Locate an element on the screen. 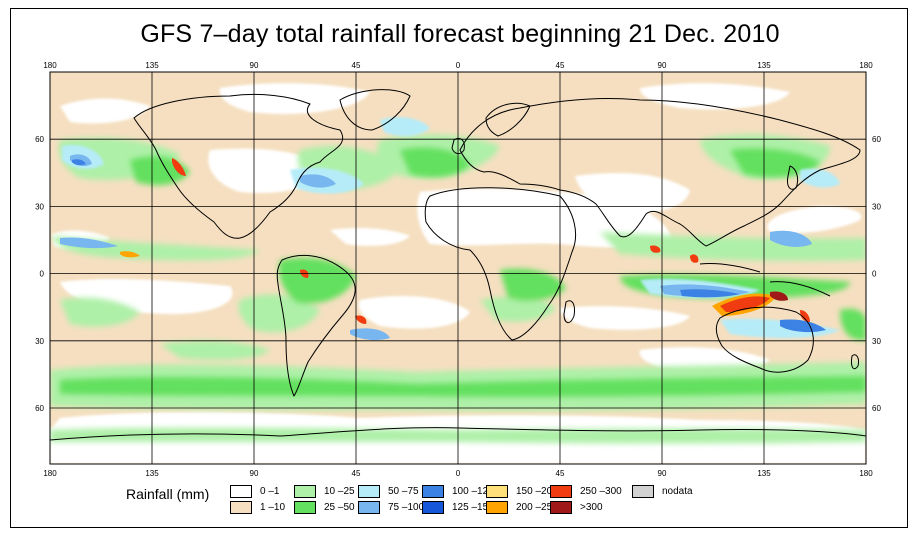 The image size is (920, 539). legend-item: nodata is located at coordinates (662, 491).